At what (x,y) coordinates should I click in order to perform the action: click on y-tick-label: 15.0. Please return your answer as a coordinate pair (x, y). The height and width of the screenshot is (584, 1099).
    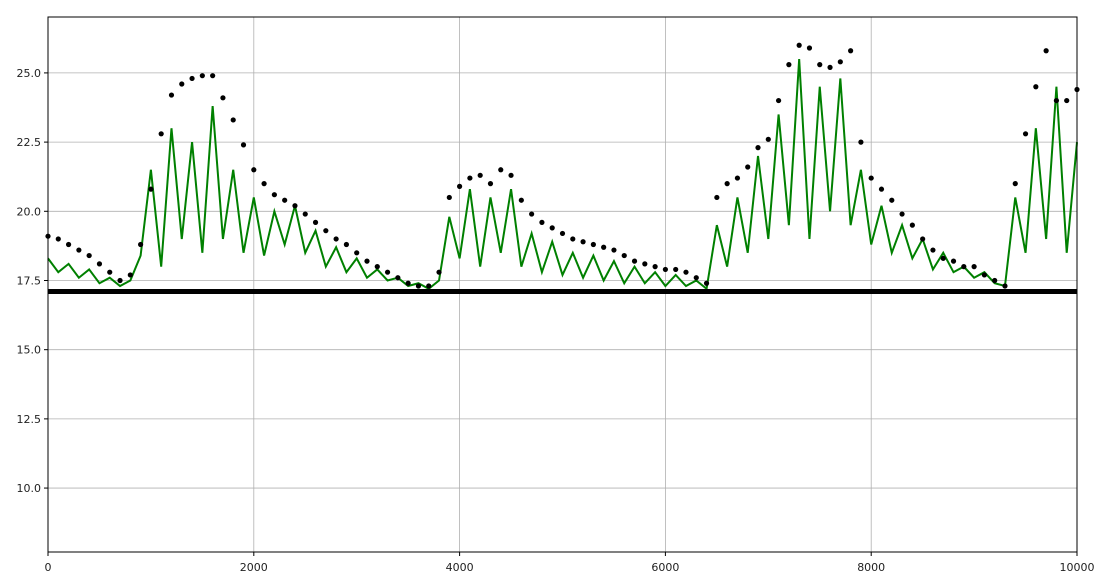
    Looking at the image, I should click on (29, 350).